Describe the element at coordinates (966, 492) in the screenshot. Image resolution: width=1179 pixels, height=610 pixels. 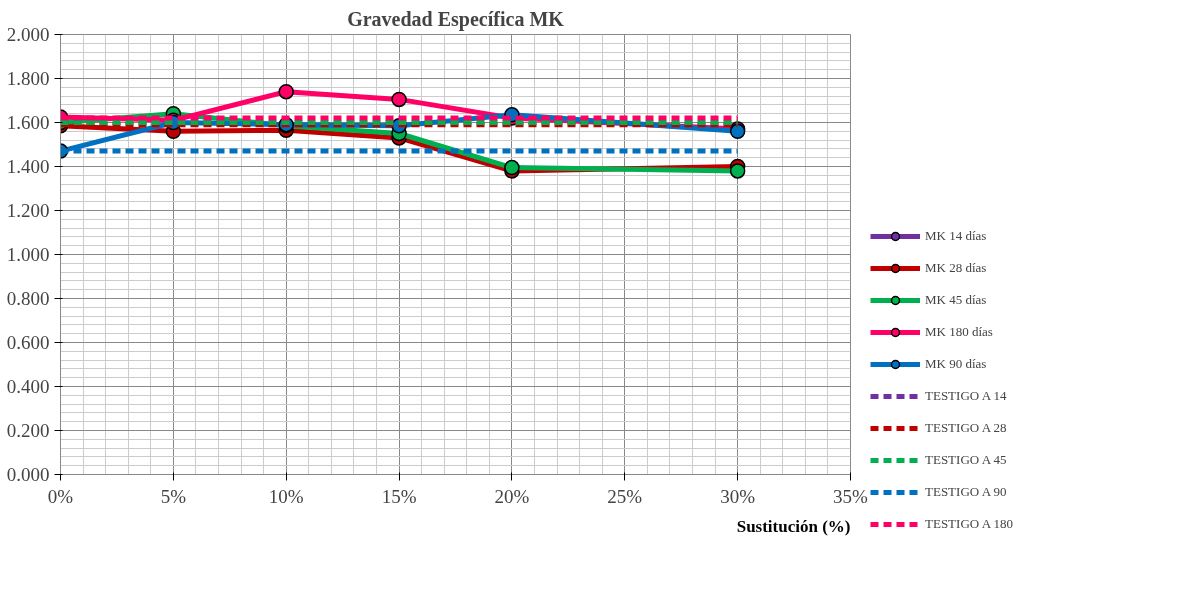
I see `legend-label: TESTIGO A 90` at that location.